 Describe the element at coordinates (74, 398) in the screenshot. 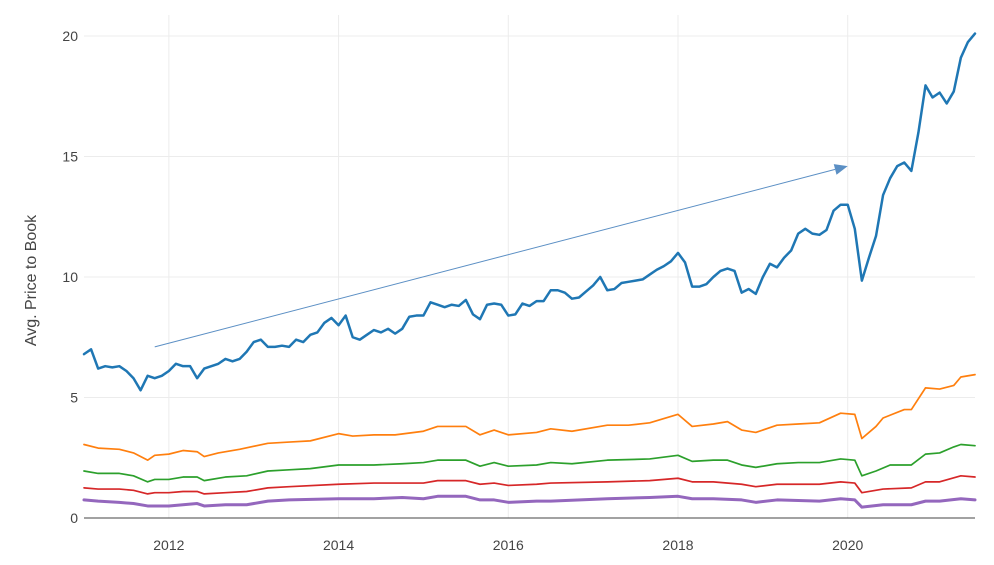

I see `y-tick-label: 5` at that location.